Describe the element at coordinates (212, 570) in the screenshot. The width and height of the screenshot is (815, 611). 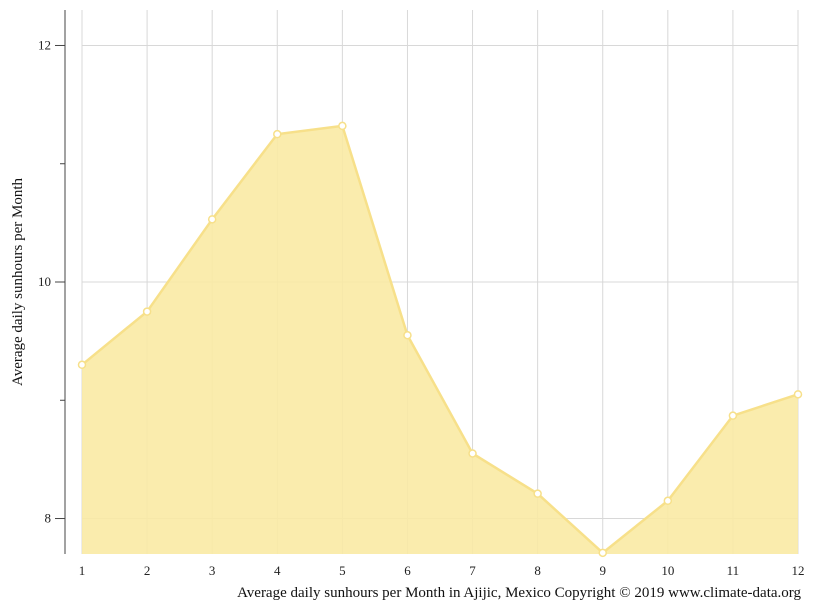
I see `x-tick-label: 3` at that location.